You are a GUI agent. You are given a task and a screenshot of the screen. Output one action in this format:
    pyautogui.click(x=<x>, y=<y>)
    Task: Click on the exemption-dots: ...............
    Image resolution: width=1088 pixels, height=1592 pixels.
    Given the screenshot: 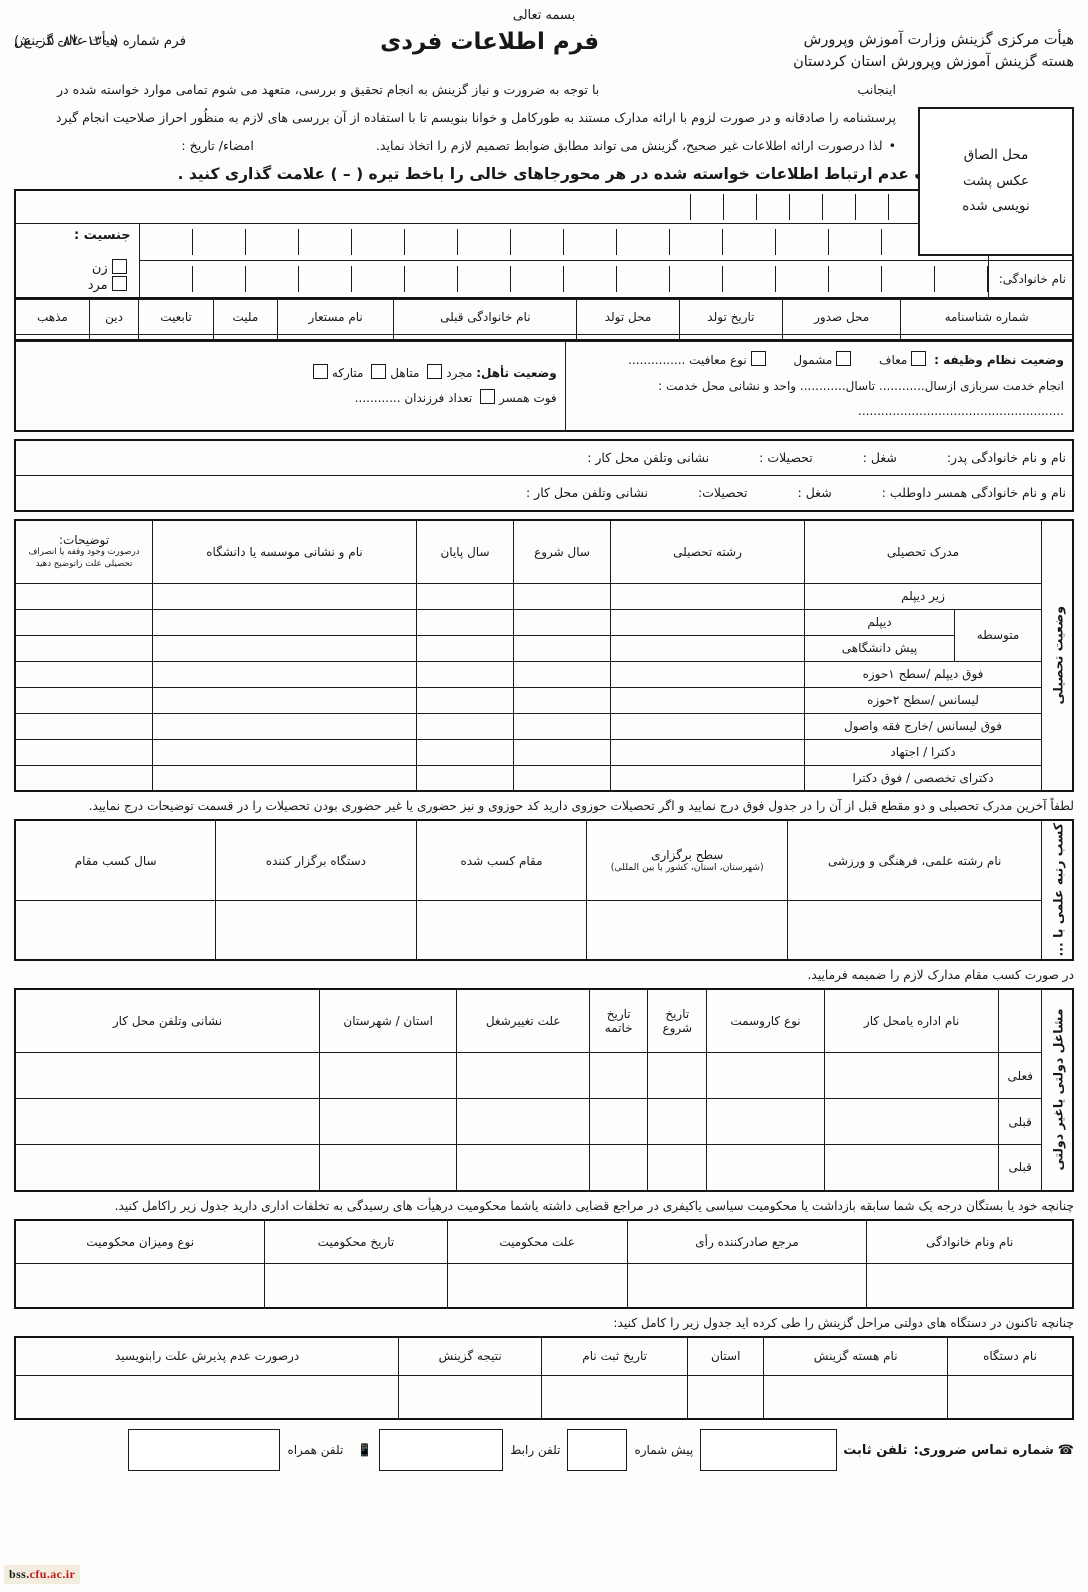 What is the action you would take?
    pyautogui.click(x=657, y=360)
    